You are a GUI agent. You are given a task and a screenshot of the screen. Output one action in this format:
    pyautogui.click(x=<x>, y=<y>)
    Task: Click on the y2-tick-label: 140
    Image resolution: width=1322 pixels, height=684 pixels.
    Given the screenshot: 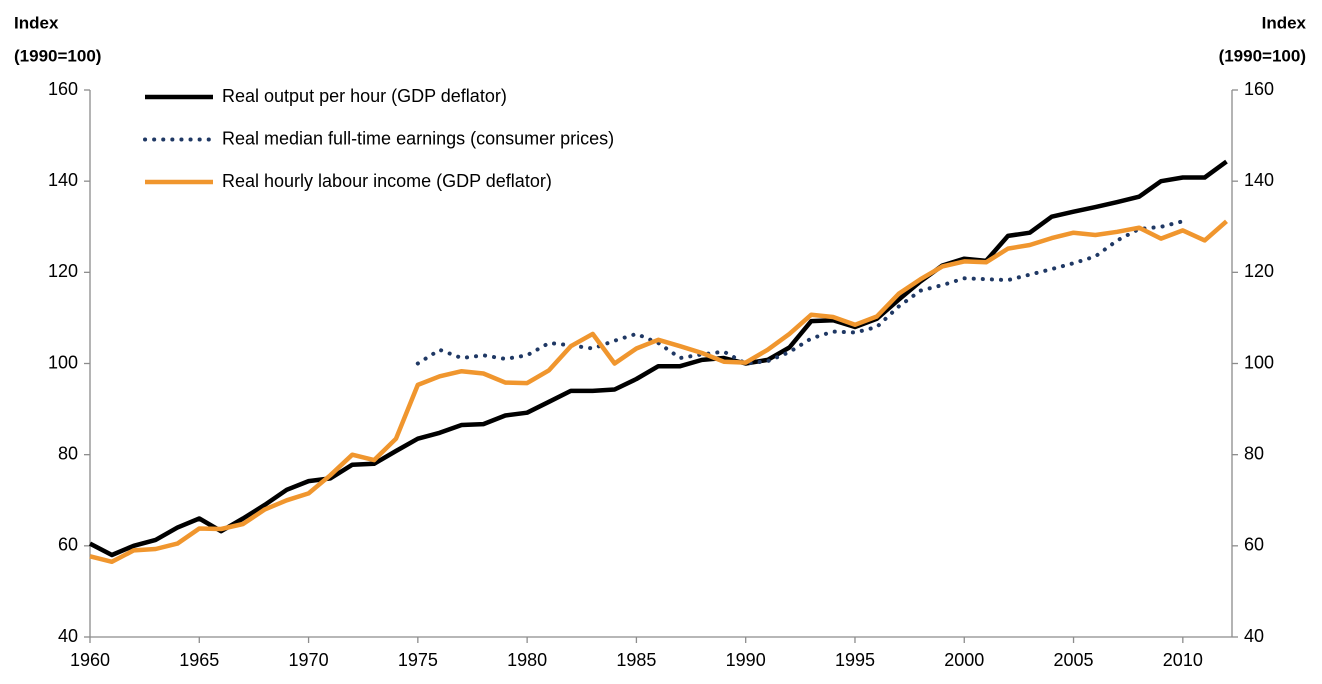 What is the action you would take?
    pyautogui.click(x=1259, y=180)
    